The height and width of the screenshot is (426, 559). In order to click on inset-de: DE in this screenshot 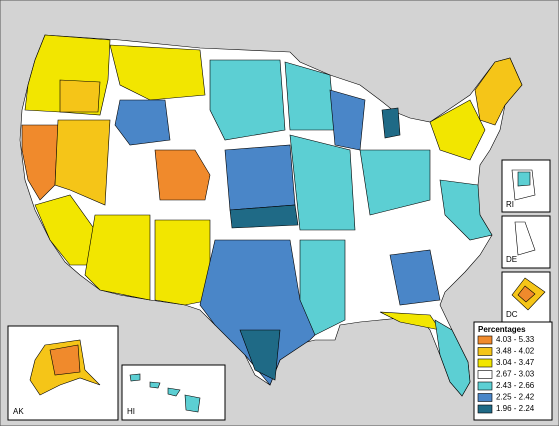, I will do `click(526, 242)`.